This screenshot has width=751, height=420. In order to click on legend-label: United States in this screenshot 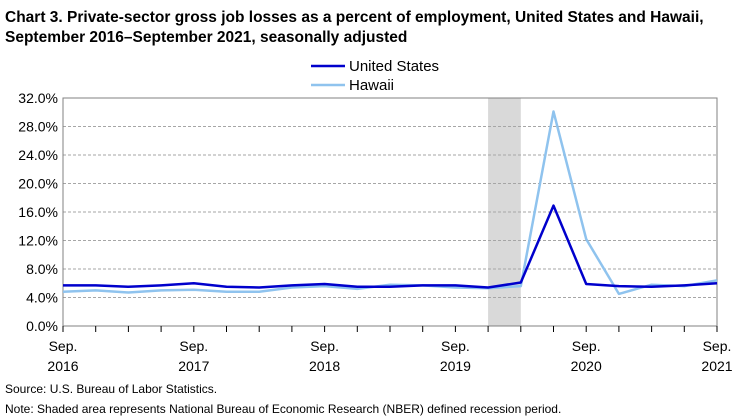, I will do `click(394, 66)`.